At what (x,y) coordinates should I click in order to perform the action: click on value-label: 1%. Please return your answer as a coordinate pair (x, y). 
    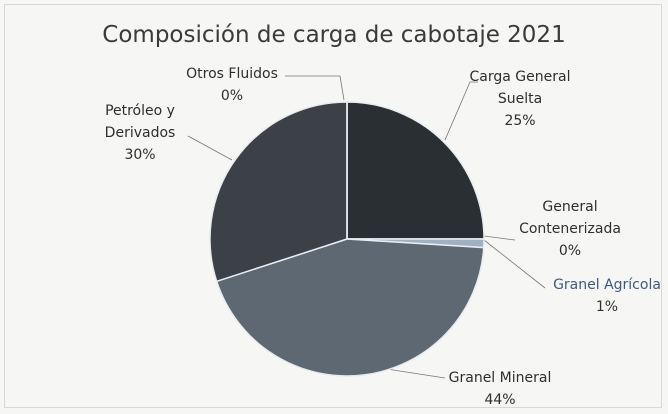
    Looking at the image, I should click on (607, 307).